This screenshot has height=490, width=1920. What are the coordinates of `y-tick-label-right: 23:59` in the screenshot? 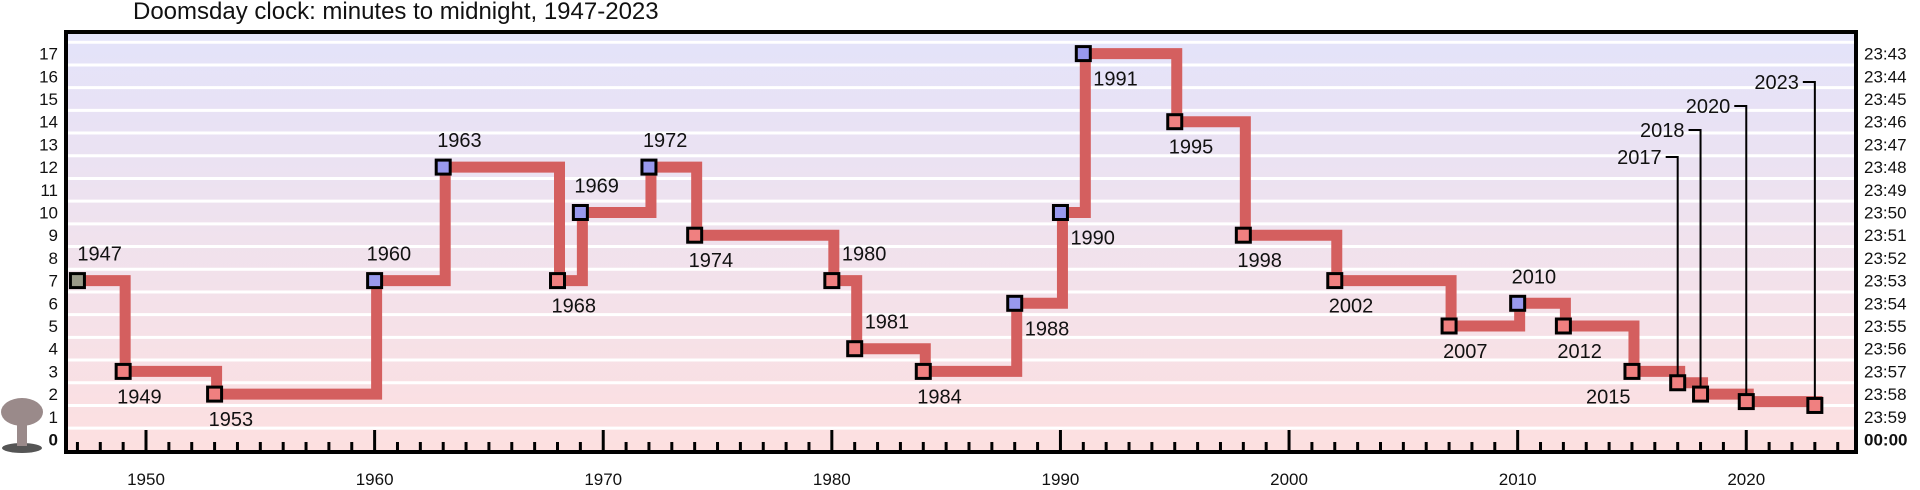 It's located at (1885, 417).